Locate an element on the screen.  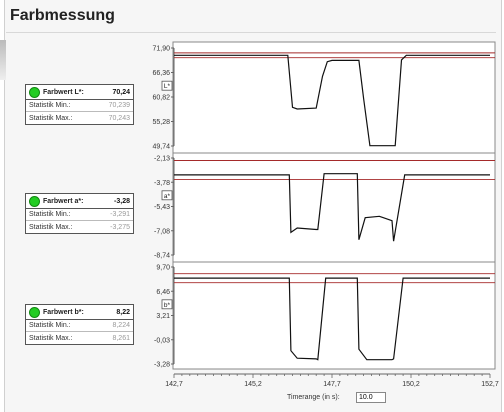
y-tick-label: 6,46 is located at coordinates (163, 292).